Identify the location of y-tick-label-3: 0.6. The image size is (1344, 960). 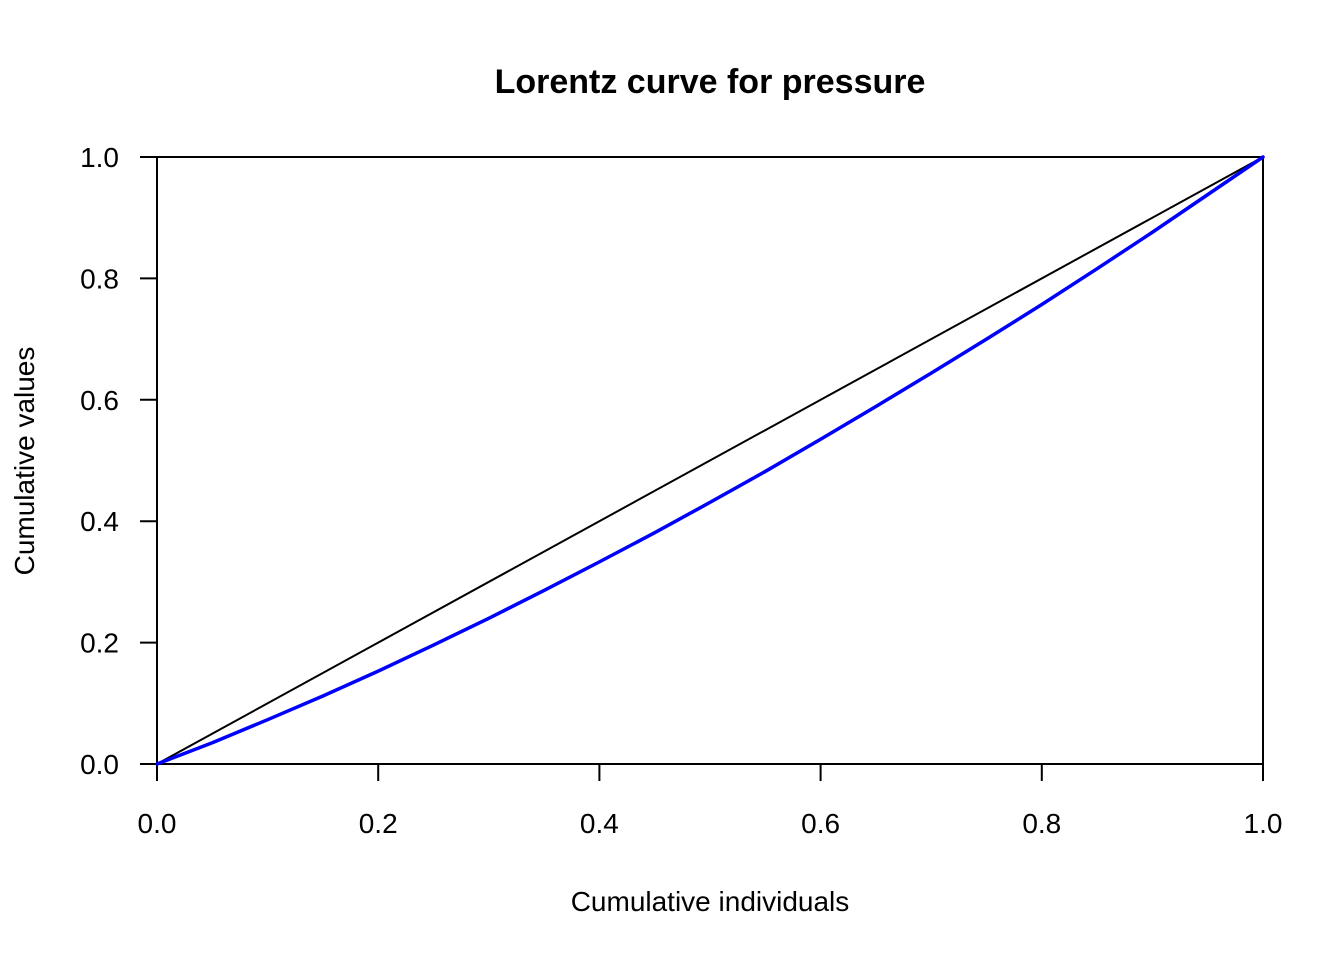
(99, 400).